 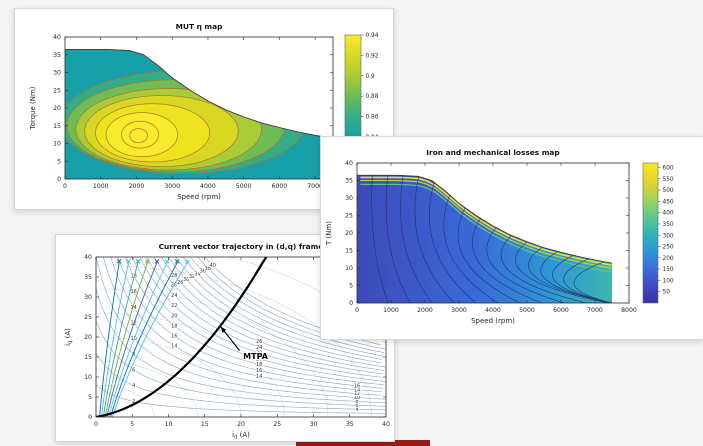 What do you see at coordinates (372, 118) in the screenshot?
I see `svg-text: 0.86` at bounding box center [372, 118].